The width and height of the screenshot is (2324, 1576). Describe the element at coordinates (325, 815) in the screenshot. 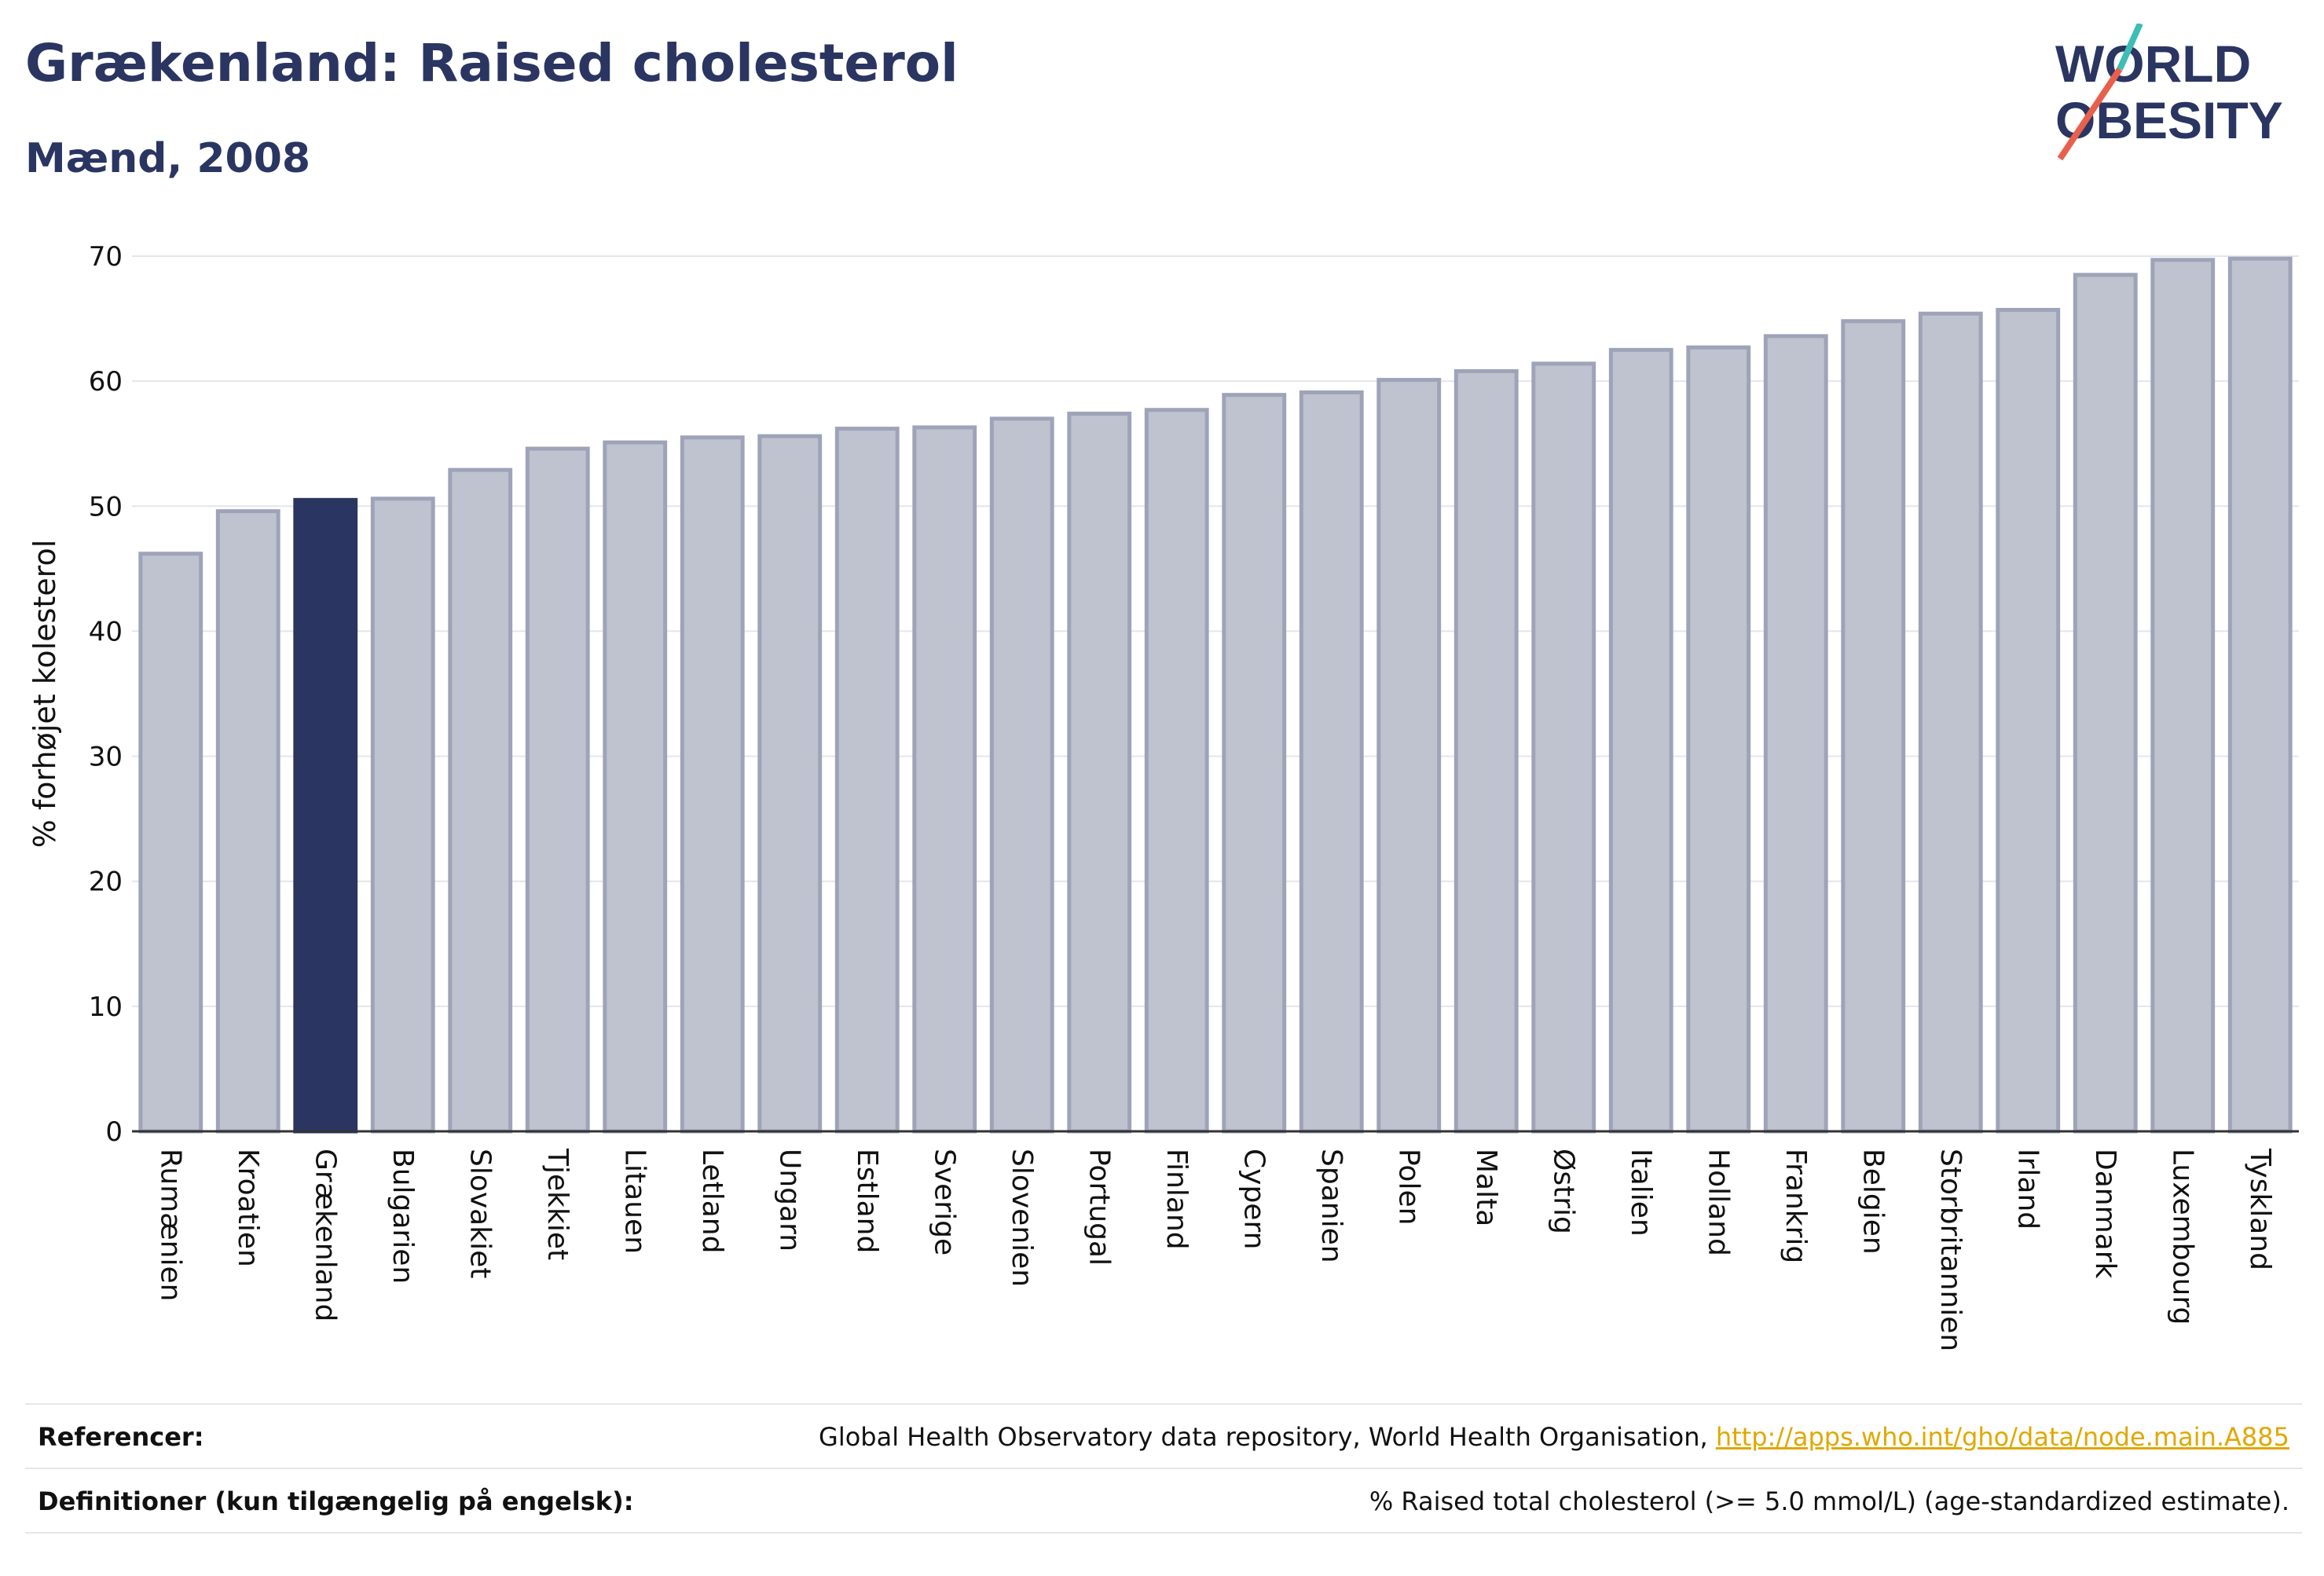

I see `bar-highlight` at that location.